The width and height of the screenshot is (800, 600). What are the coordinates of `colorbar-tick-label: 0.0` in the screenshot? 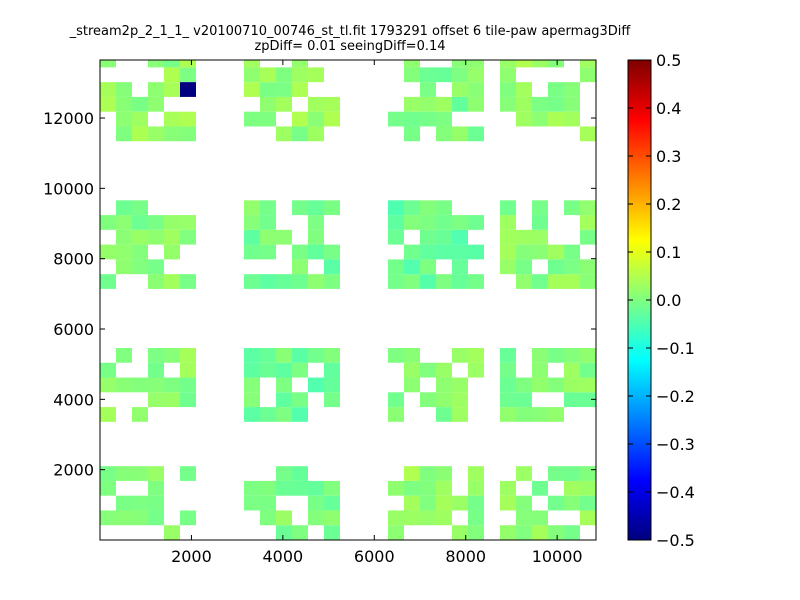 It's located at (668, 300).